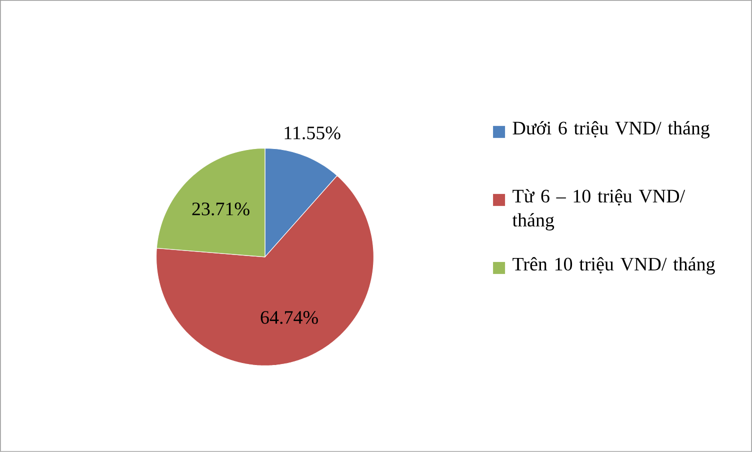 The image size is (752, 452). What do you see at coordinates (289, 317) in the screenshot?
I see `data-label: 64.74%` at bounding box center [289, 317].